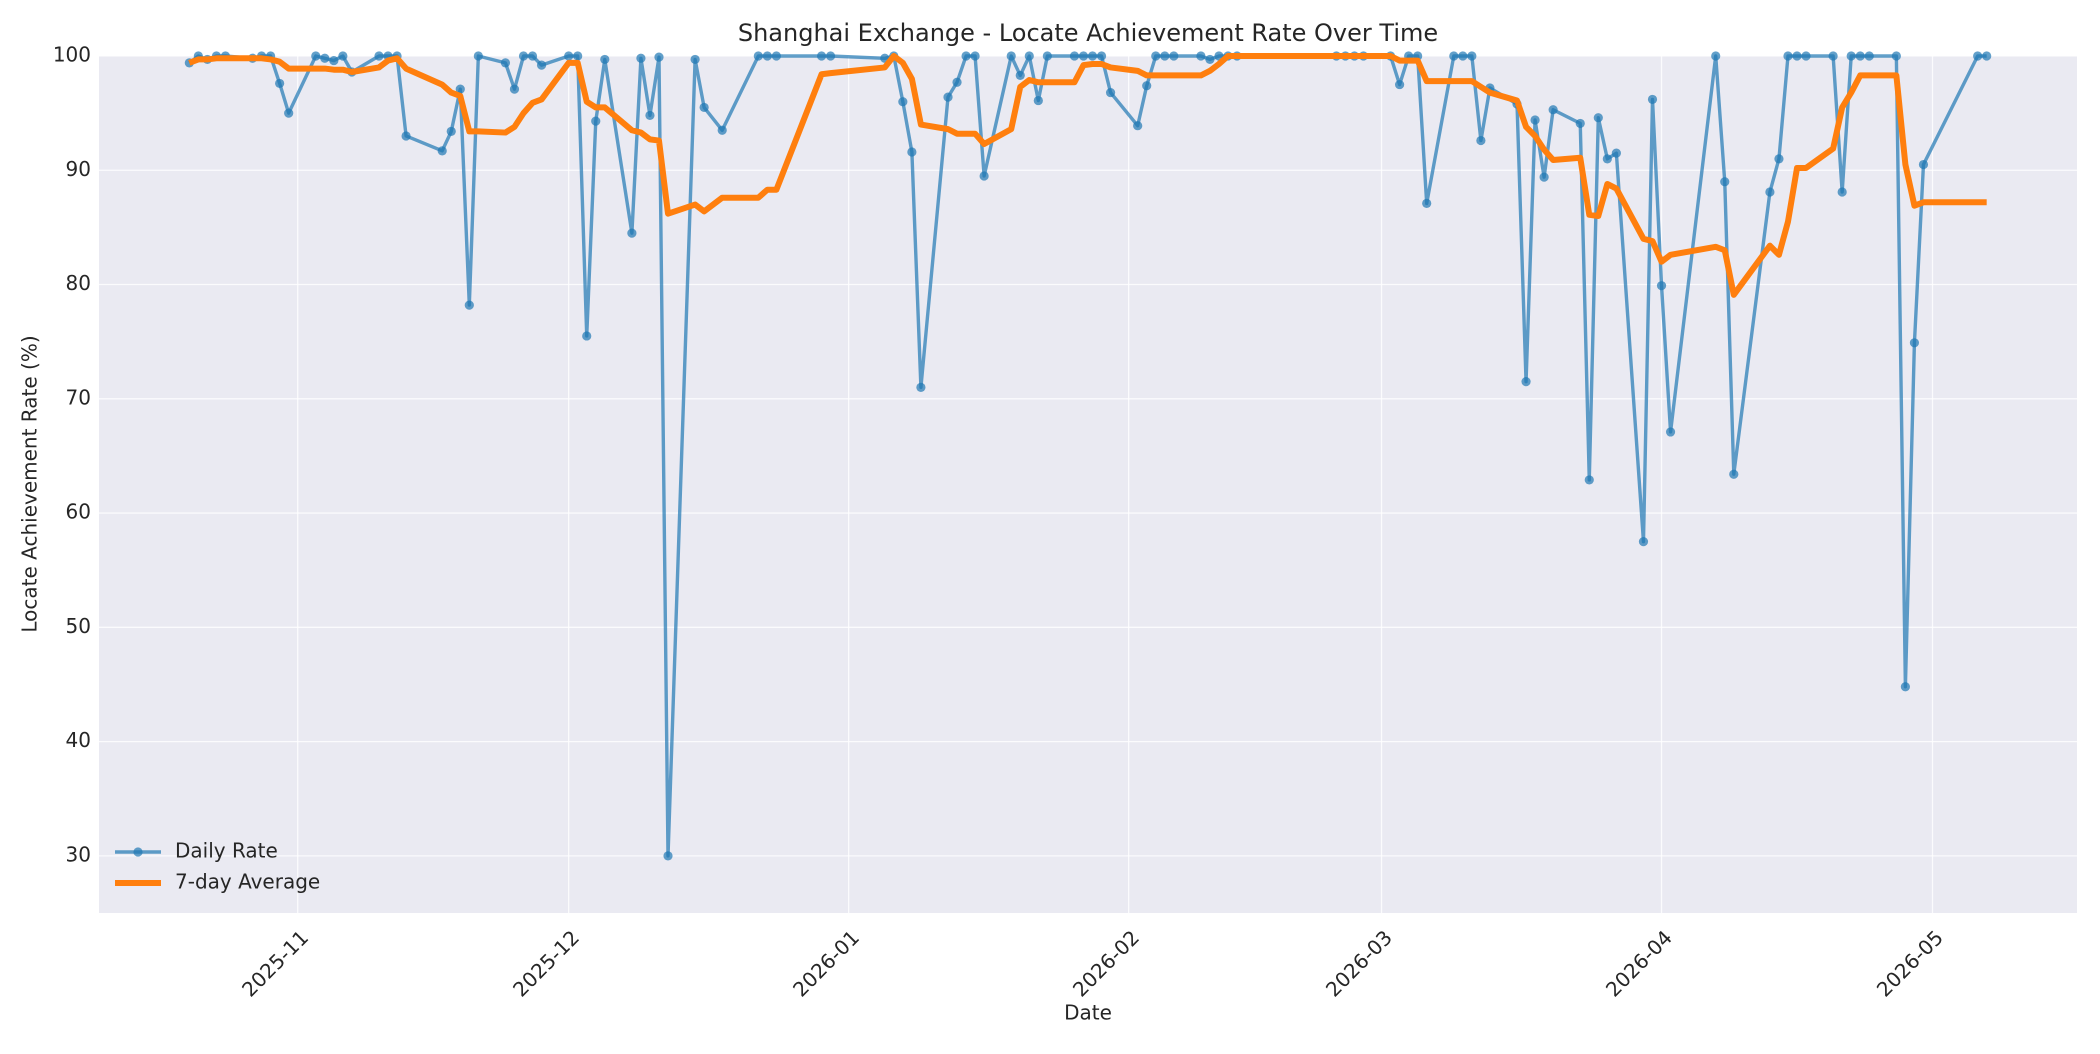 The height and width of the screenshot is (1054, 2100). What do you see at coordinates (226, 851) in the screenshot?
I see `legend-label: Daily Rate` at bounding box center [226, 851].